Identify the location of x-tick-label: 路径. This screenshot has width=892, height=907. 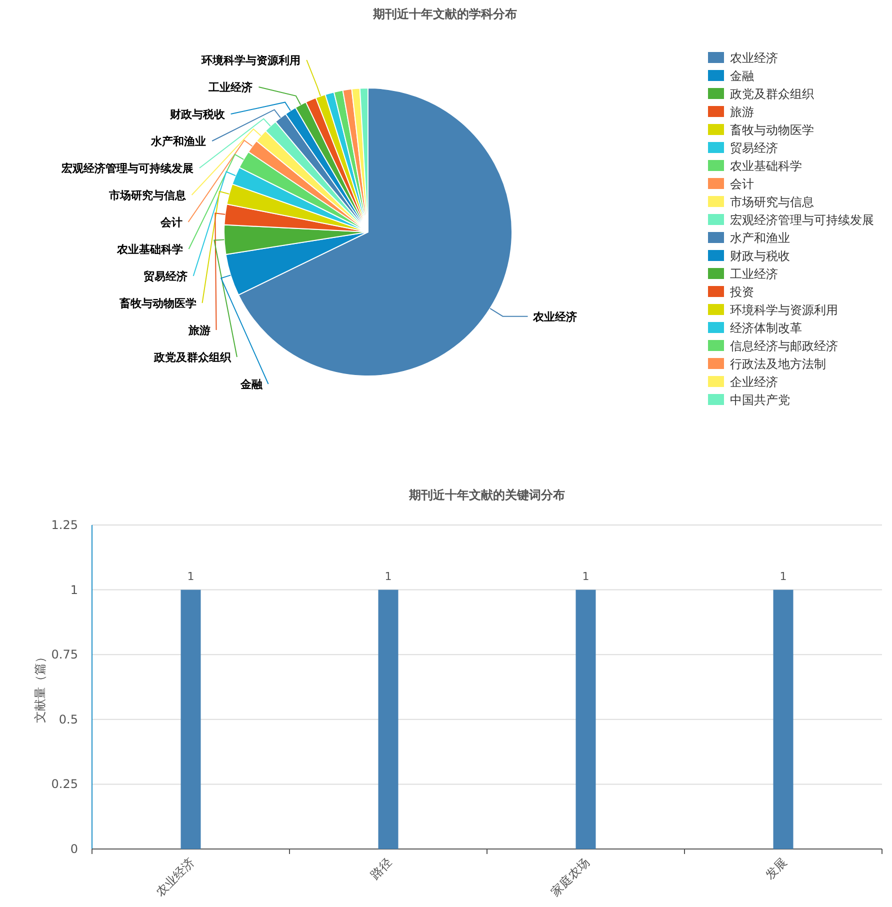
(381, 868).